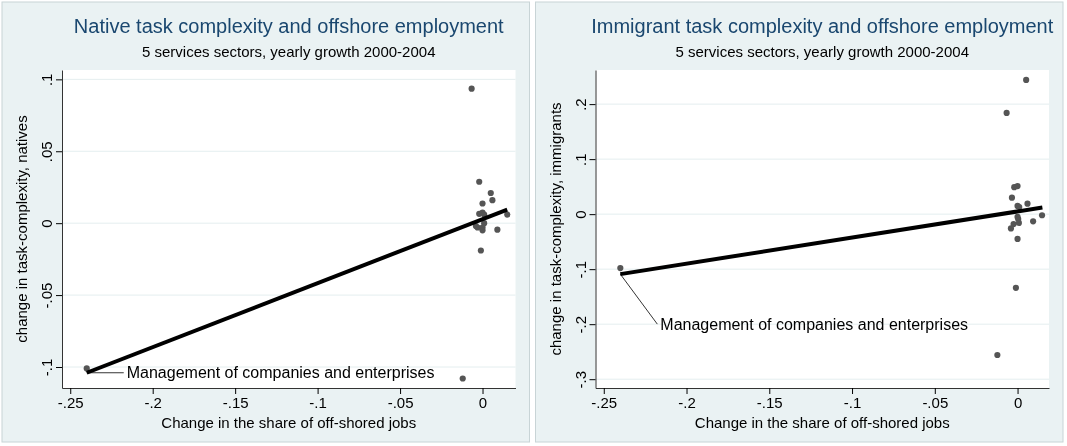  Describe the element at coordinates (580, 104) in the screenshot. I see `y-tick-label: .2` at that location.